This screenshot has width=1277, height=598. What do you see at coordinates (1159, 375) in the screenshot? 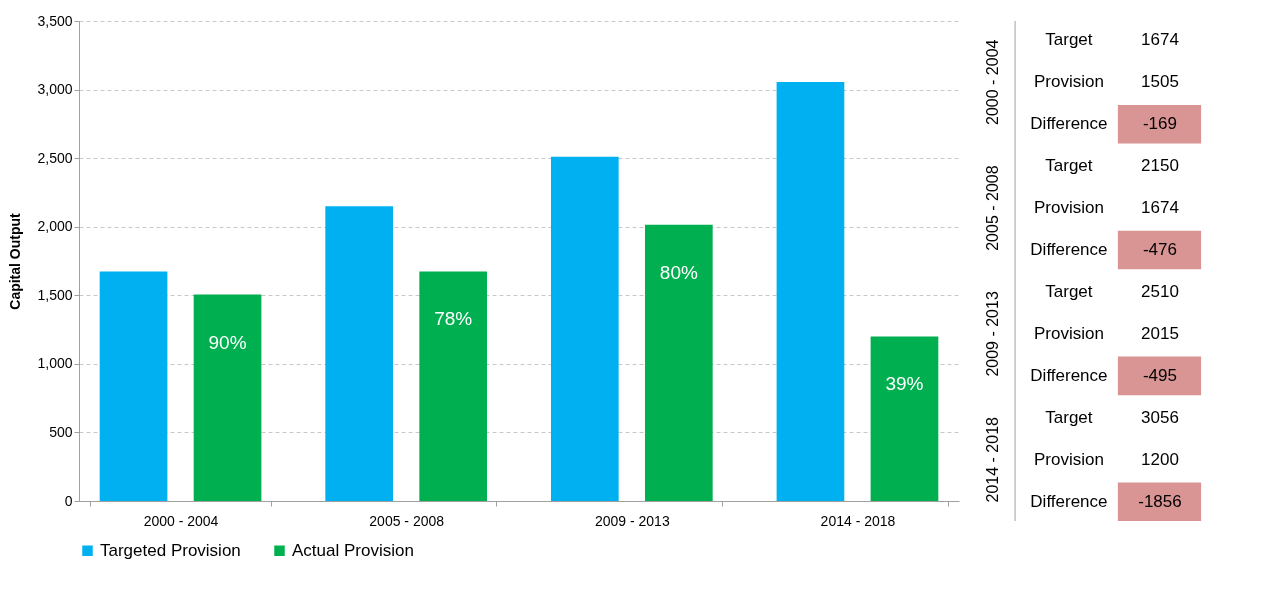
I see `data-label: -495` at bounding box center [1159, 375].